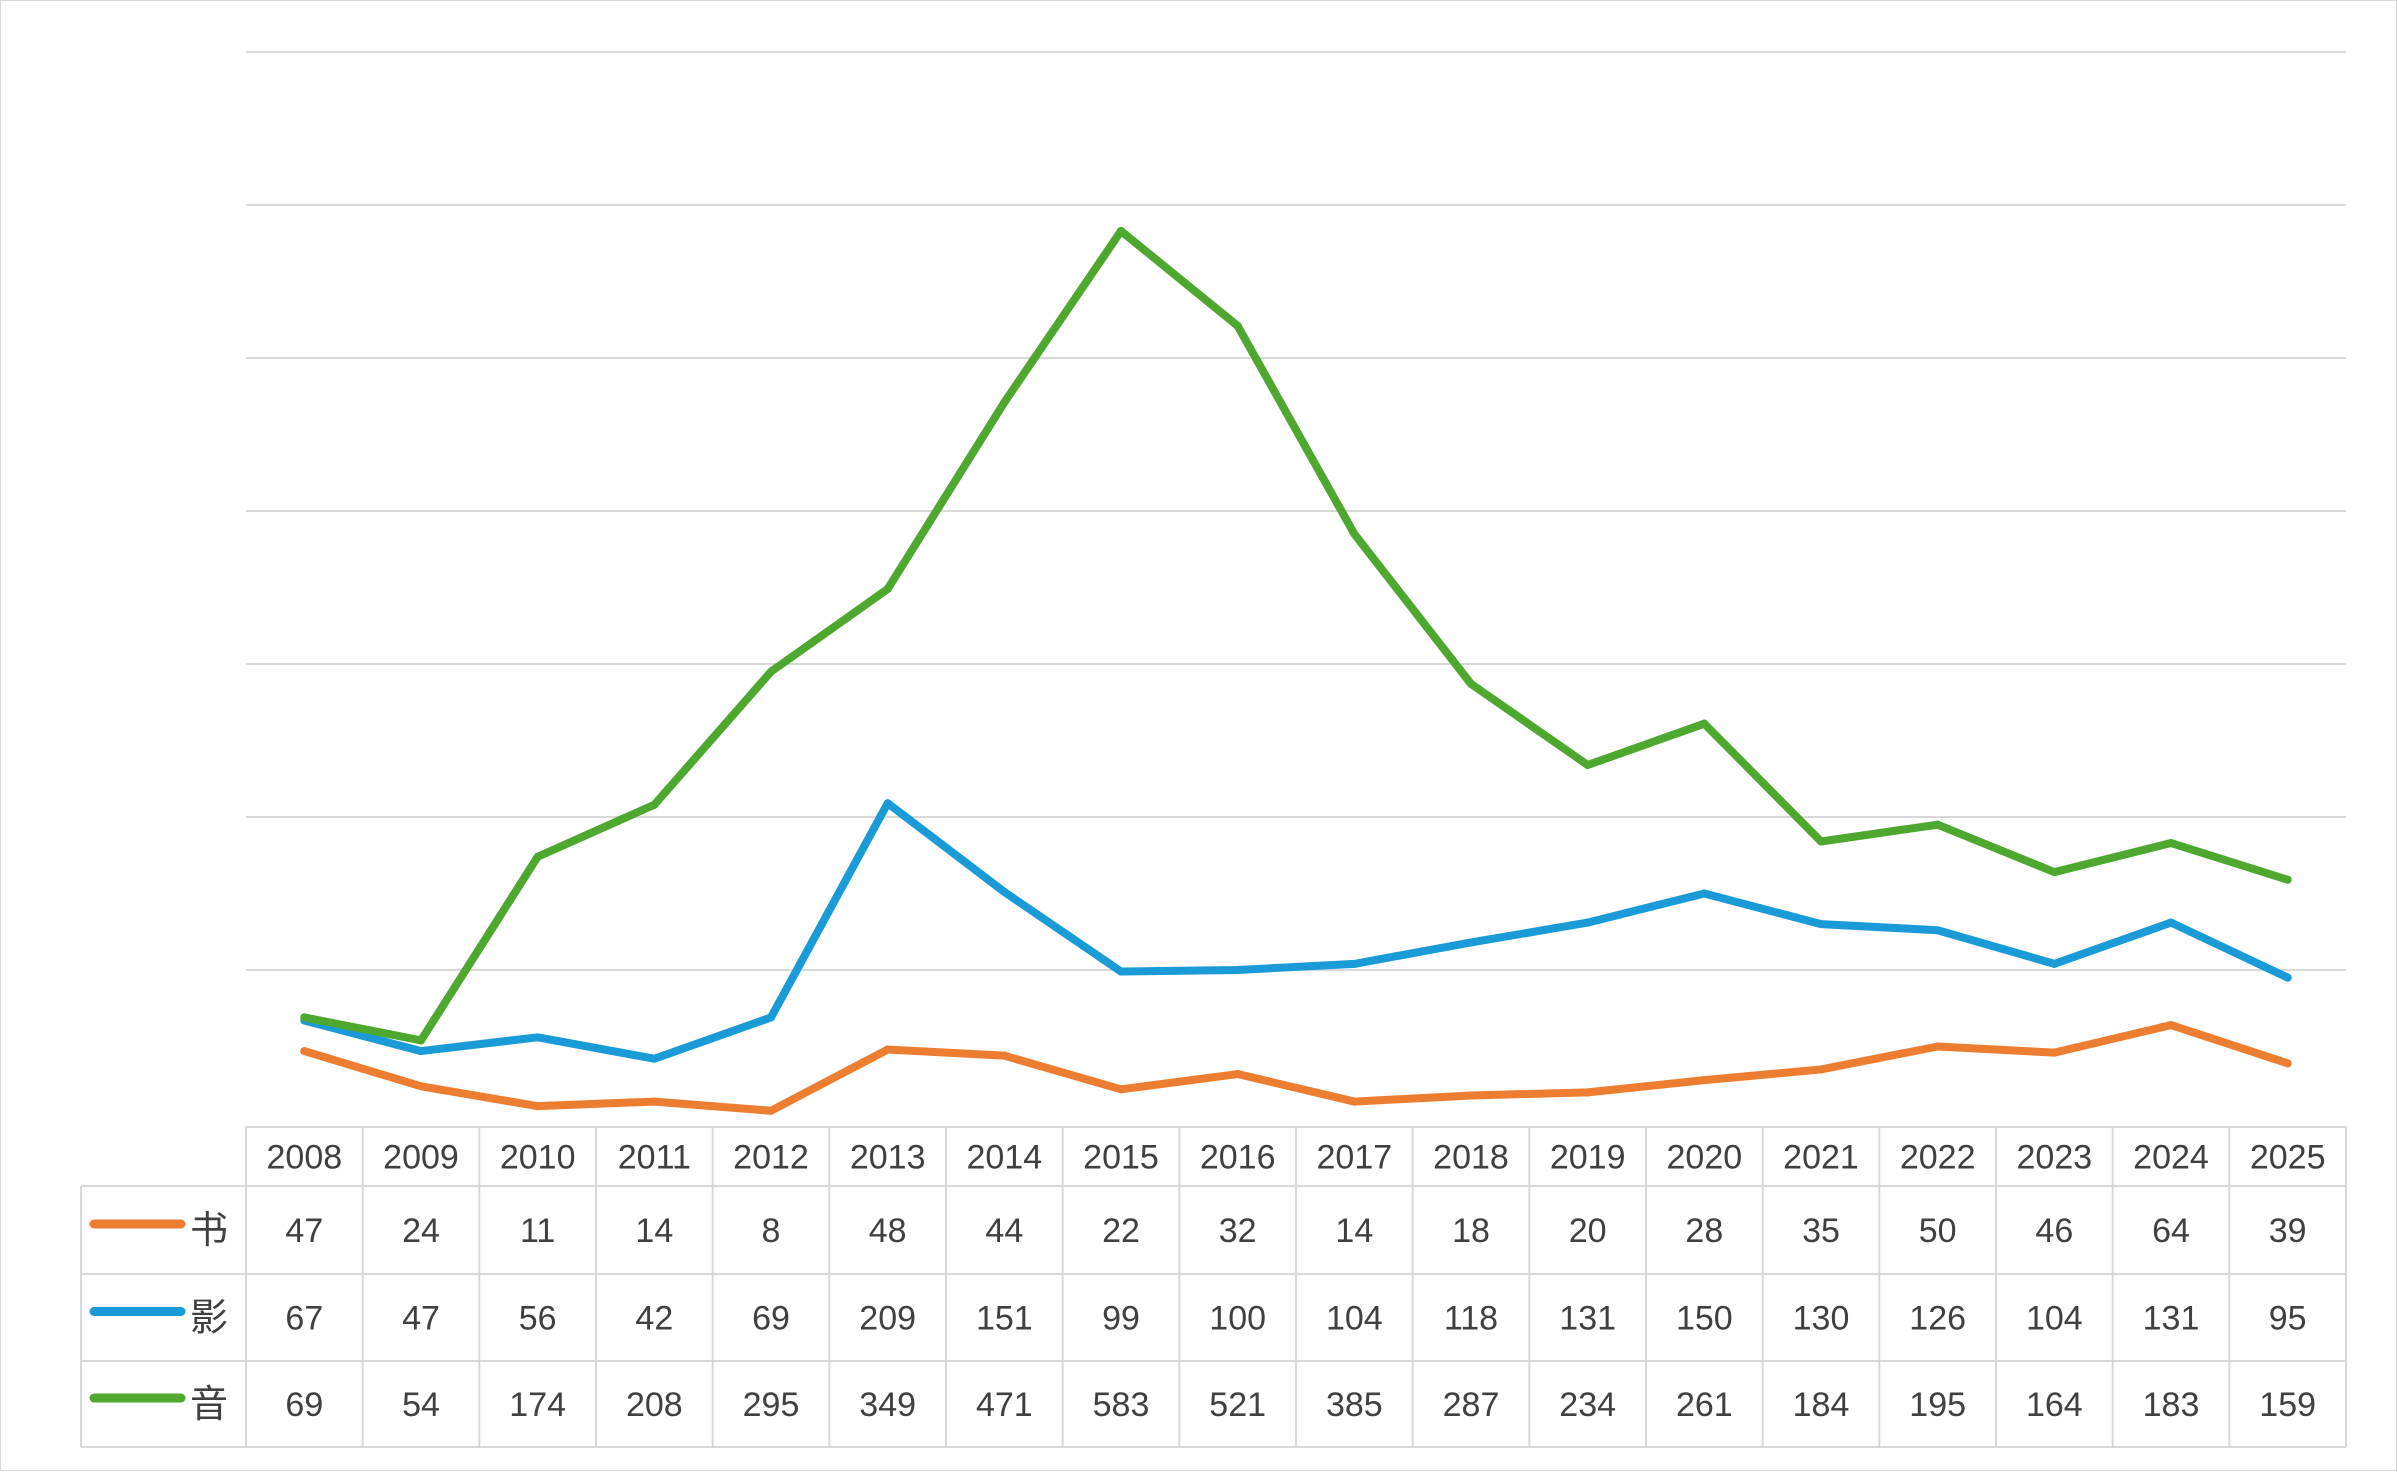  Describe the element at coordinates (537, 1405) in the screenshot. I see `data-label: 174` at that location.